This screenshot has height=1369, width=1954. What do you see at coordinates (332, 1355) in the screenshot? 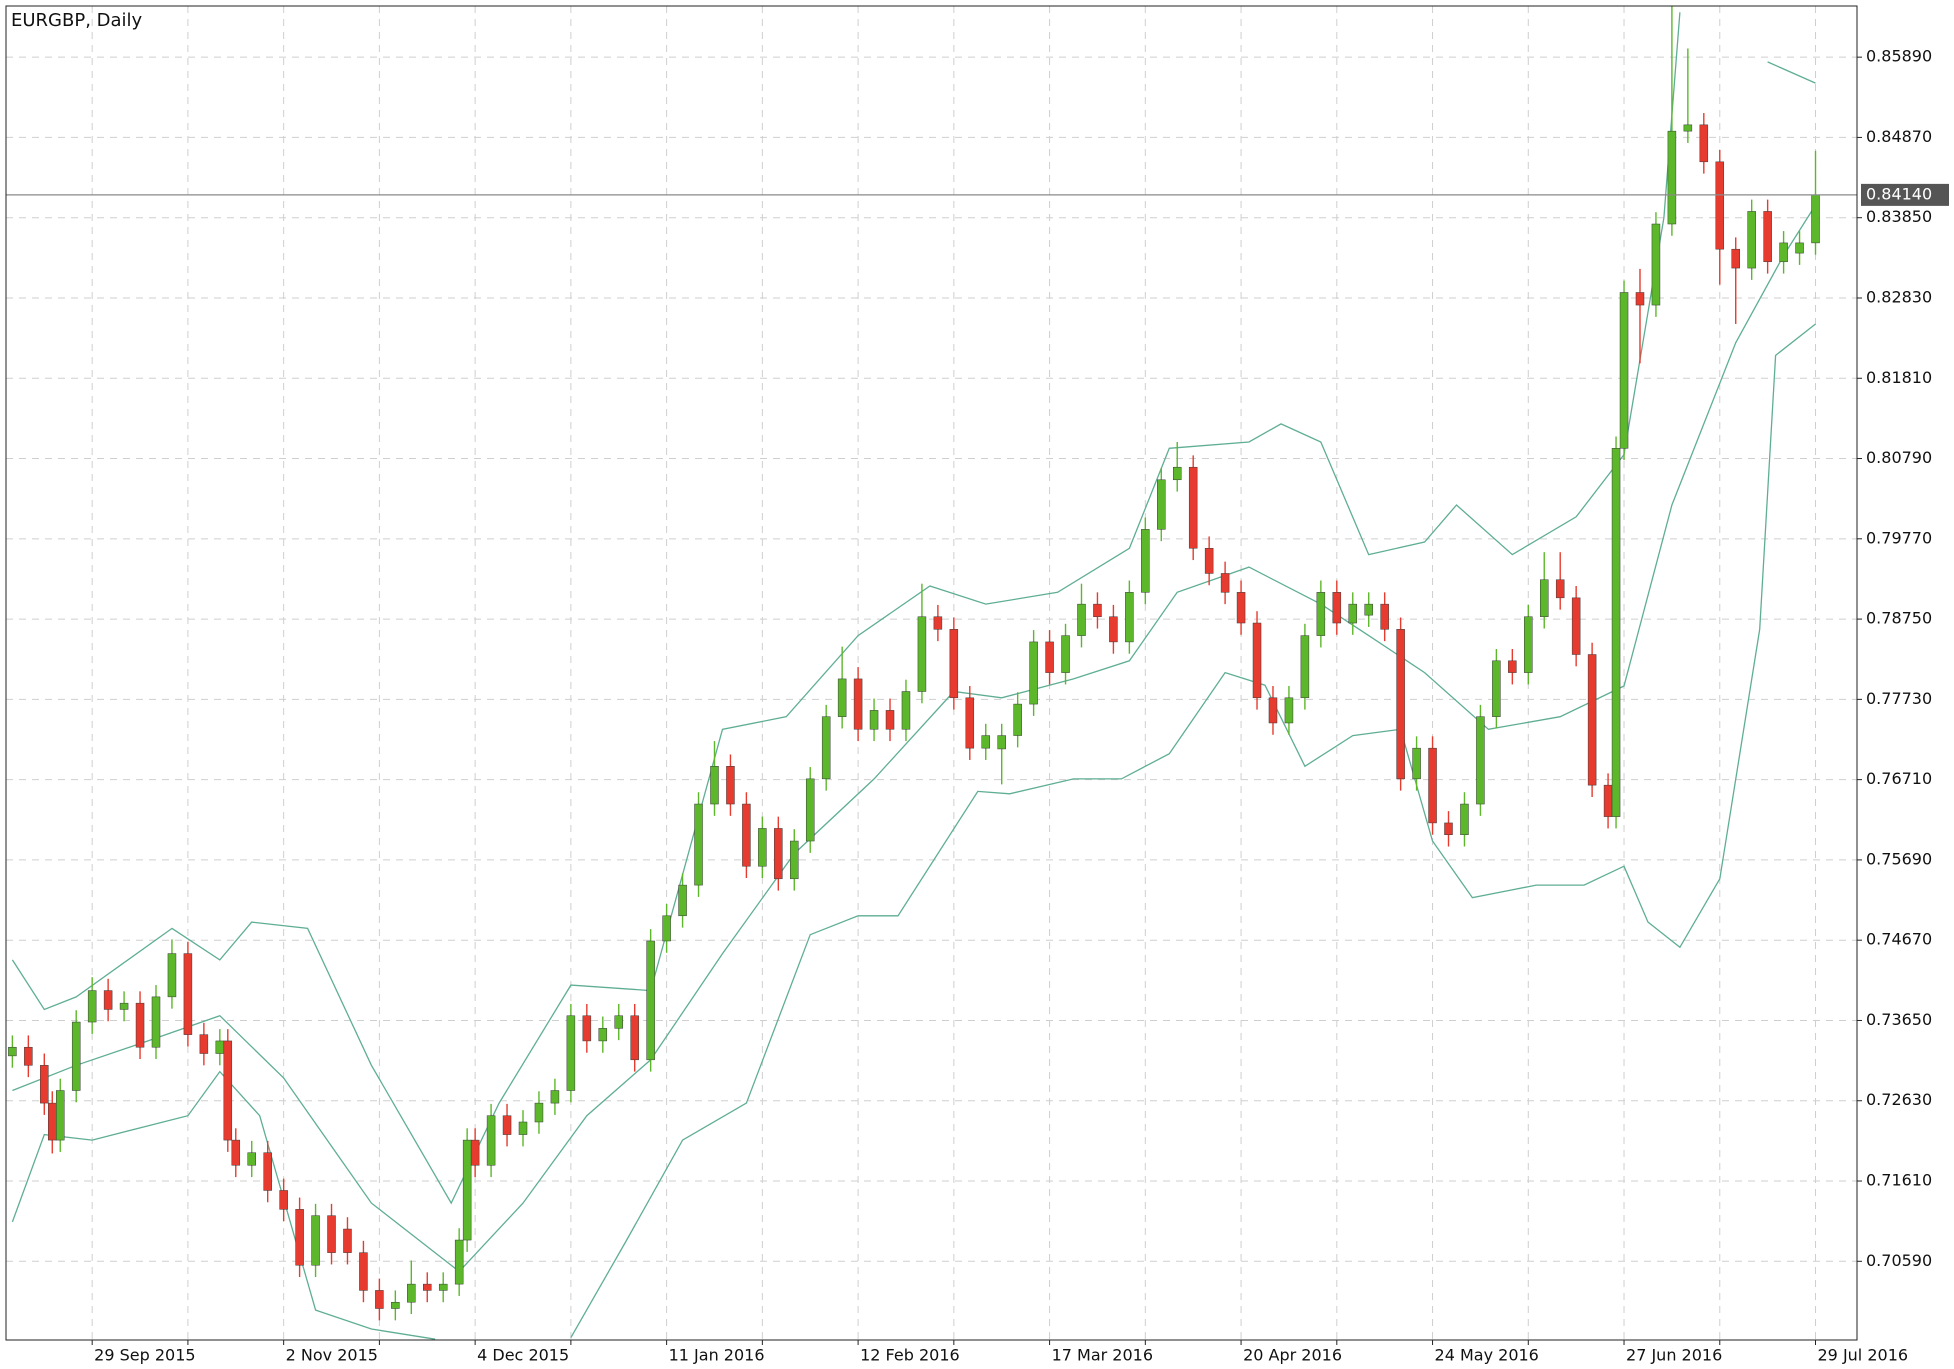
I see `x-tick-label: 2 Nov 2015` at bounding box center [332, 1355].